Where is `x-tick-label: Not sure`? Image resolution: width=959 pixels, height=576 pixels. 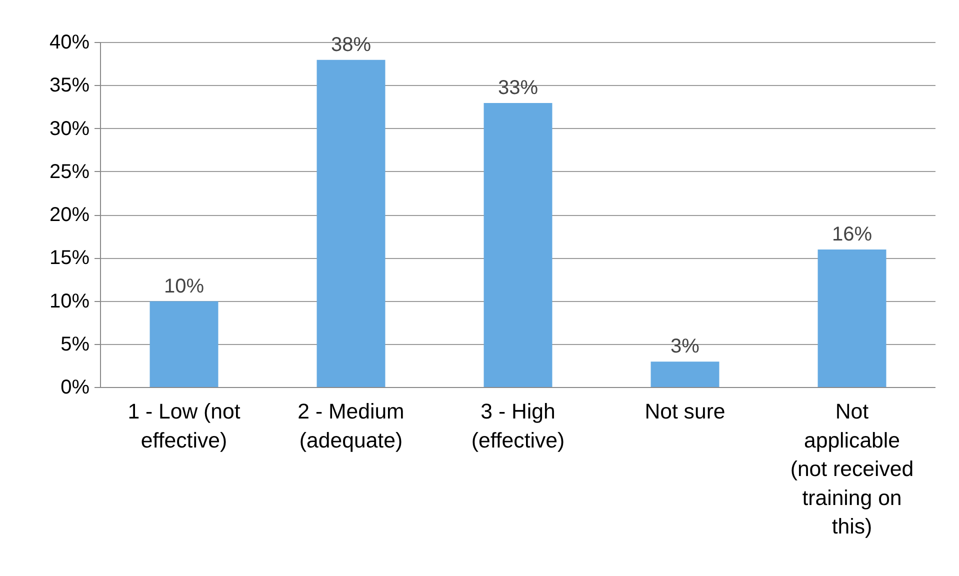
x-tick-label: Not sure is located at coordinates (685, 412).